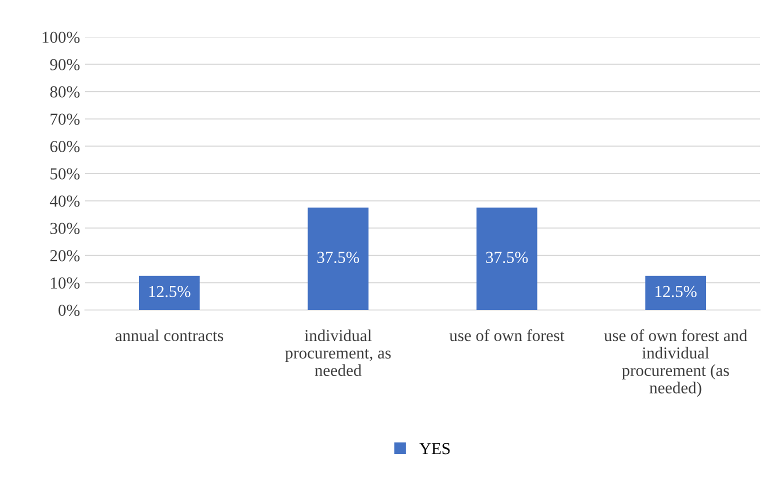 This screenshot has width=765, height=479. I want to click on y-tick-label: 20%, so click(65, 256).